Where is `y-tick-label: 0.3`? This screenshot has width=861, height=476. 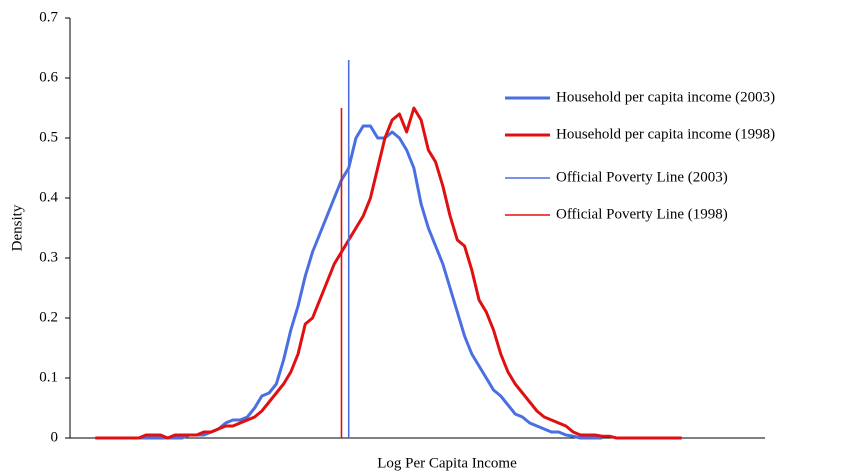
y-tick-label: 0.3 is located at coordinates (48, 257).